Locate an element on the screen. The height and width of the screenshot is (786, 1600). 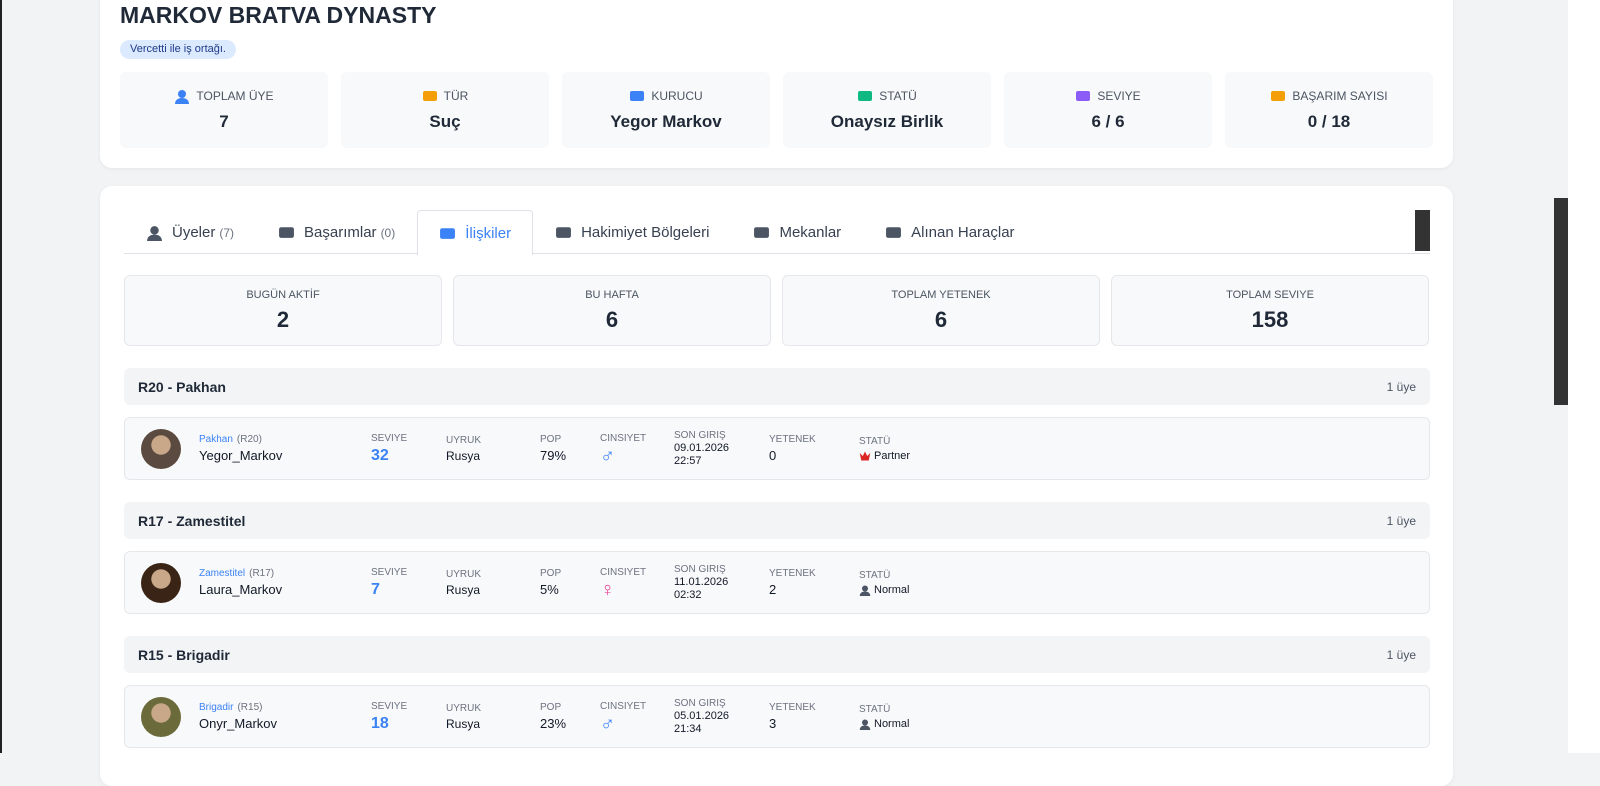
member-identity: Brigadir (R15) Onyr_Markov is located at coordinates (238, 716).